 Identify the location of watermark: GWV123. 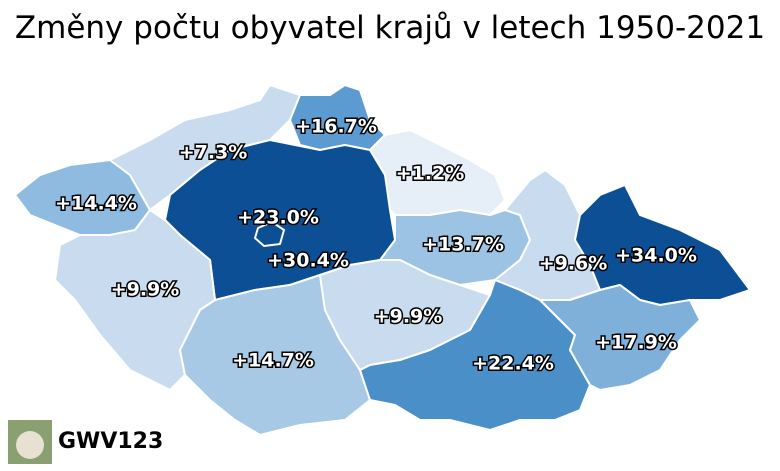
(85, 442).